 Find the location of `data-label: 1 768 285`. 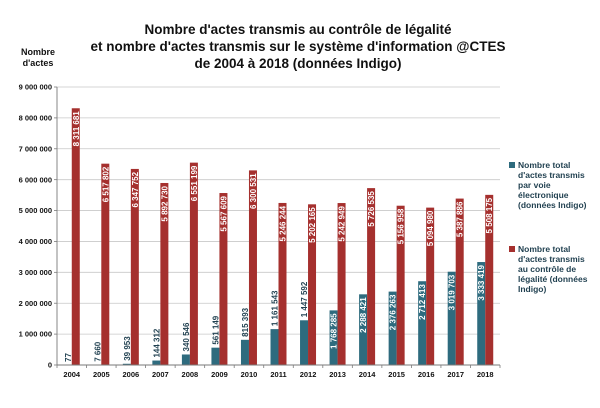

data-label: 1 768 285 is located at coordinates (334, 331).